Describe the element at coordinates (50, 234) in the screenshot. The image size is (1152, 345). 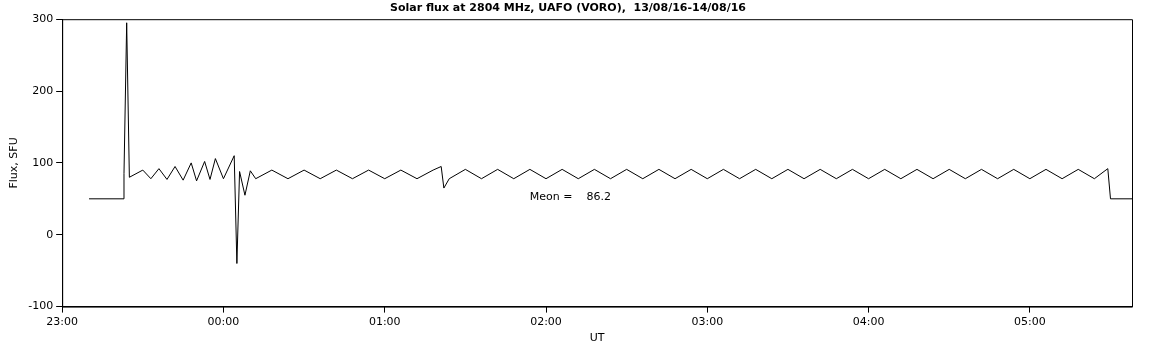
I see `y-tick-label: 0` at that location.